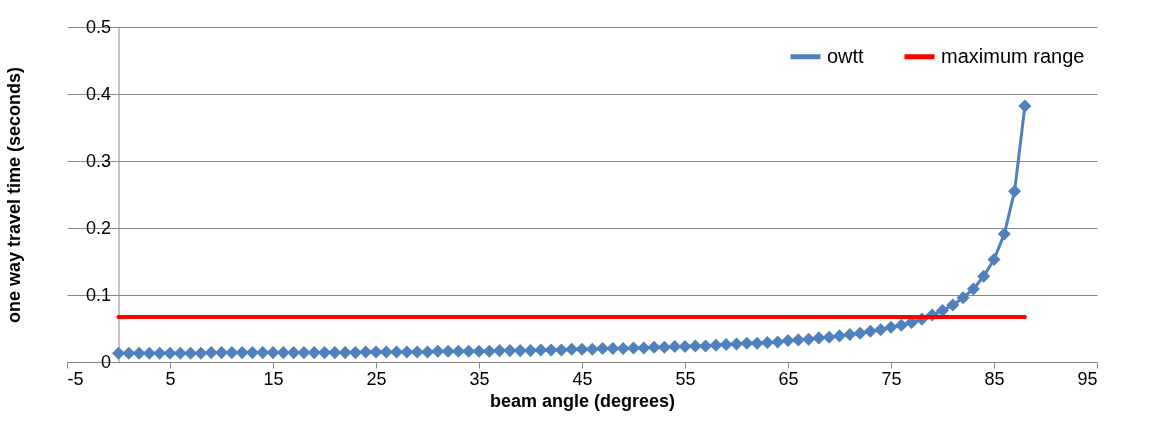  I want to click on y-tick-label: 0.3, so click(98, 160).